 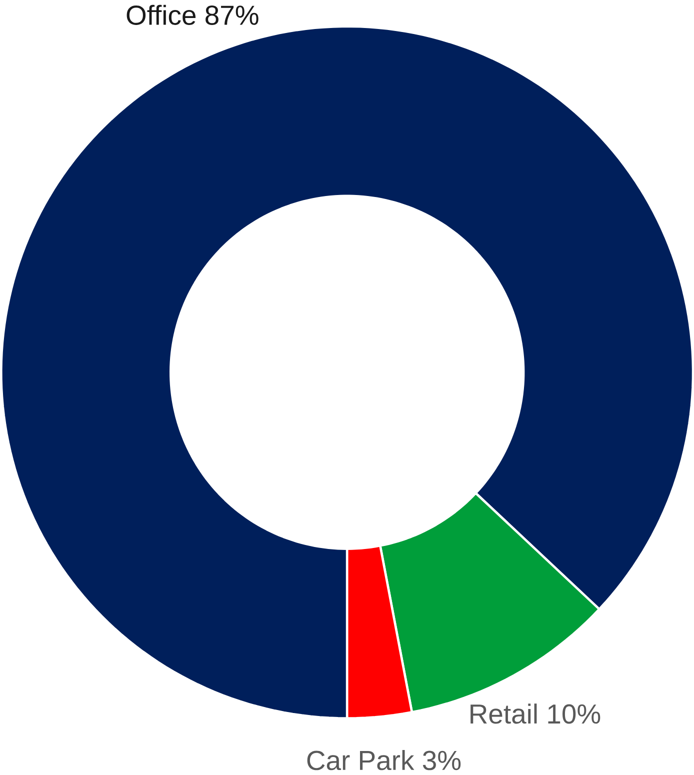 I want to click on slice-label: Office, so click(x=161, y=14).